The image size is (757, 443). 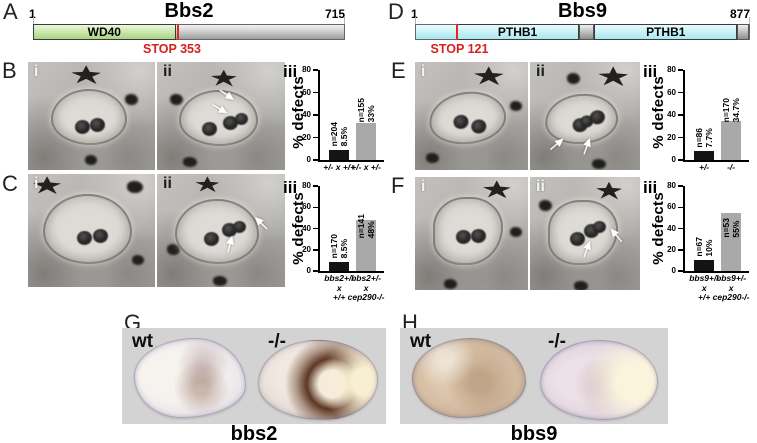 I want to click on end-tick, so click(x=749, y=20).